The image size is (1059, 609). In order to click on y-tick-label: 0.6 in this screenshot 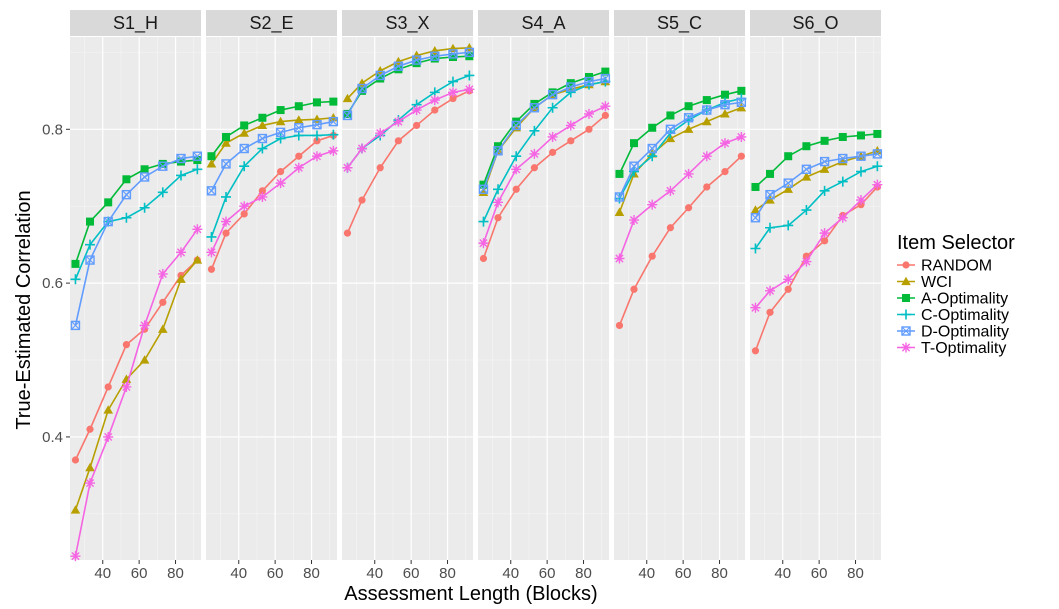, I will do `click(52, 283)`.